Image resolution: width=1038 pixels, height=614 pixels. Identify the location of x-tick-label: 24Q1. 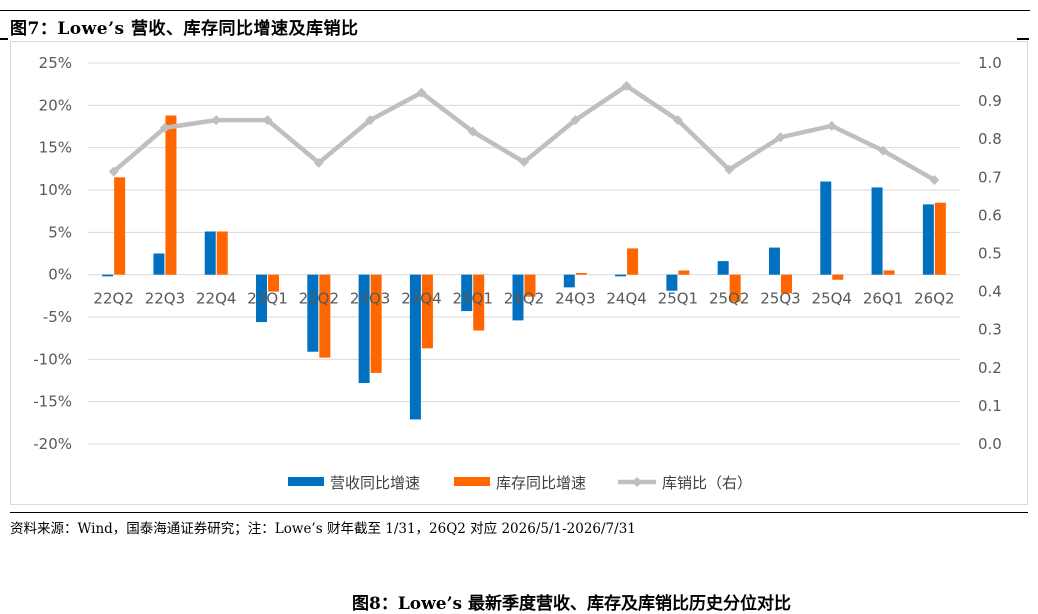
(472, 299).